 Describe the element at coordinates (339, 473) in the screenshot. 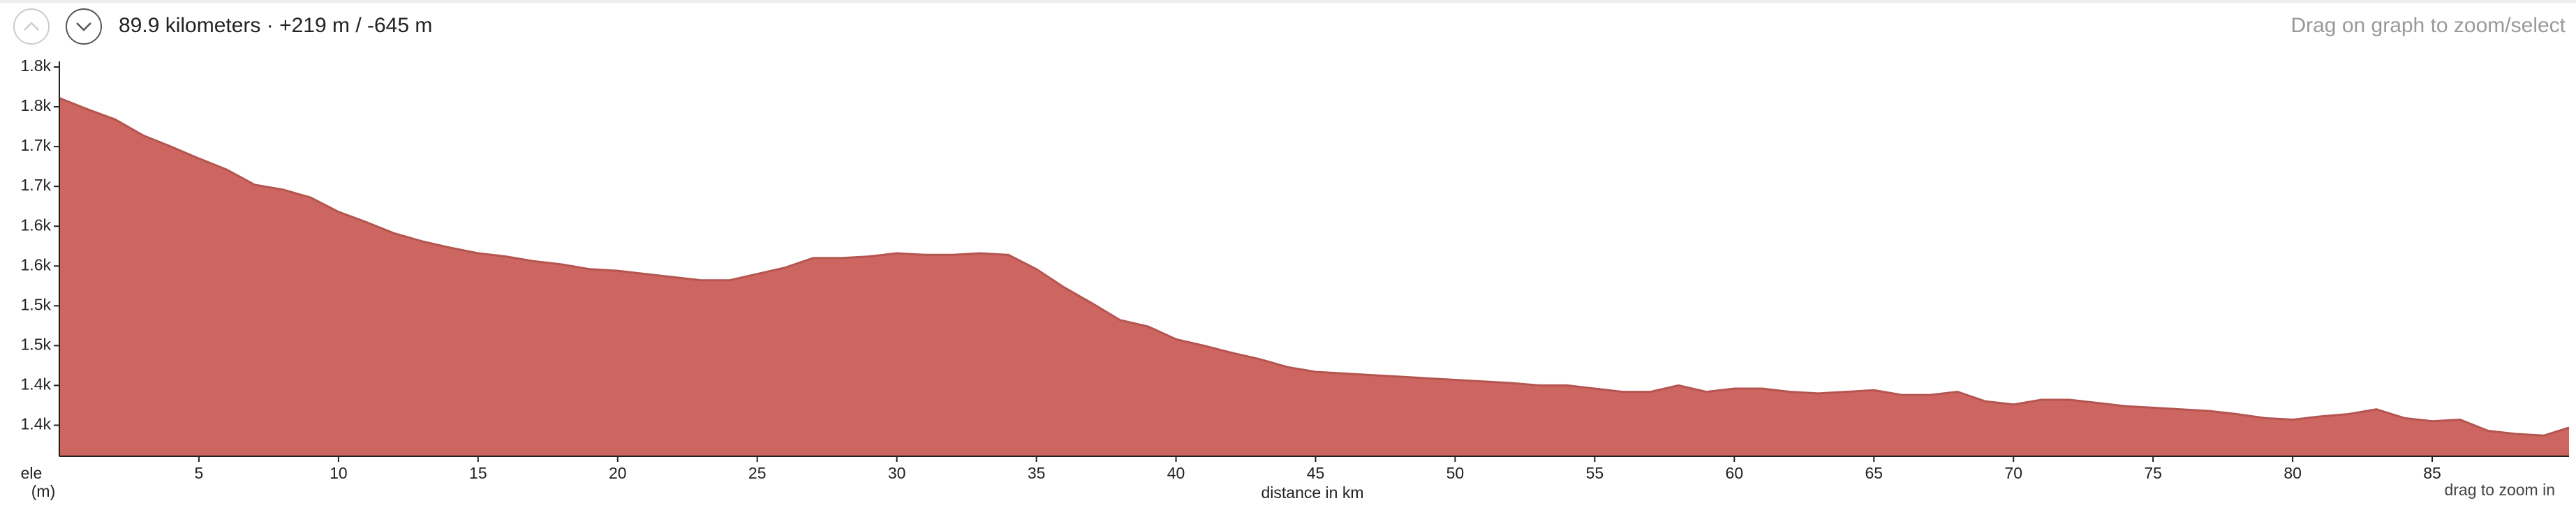

I see `x-tick-label: 10` at that location.